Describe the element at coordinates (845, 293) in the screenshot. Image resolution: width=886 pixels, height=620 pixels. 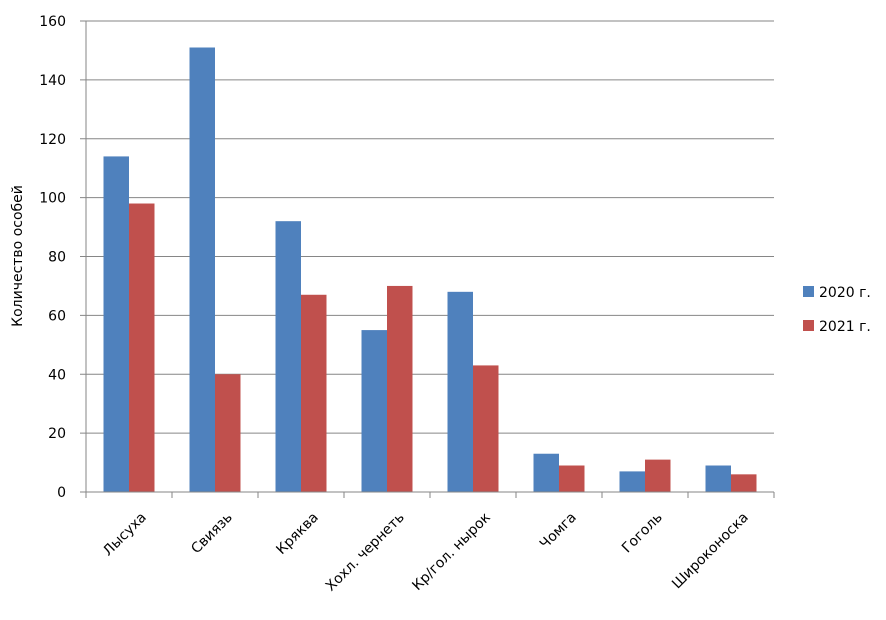
I see `legend-label: 2020 г.` at that location.